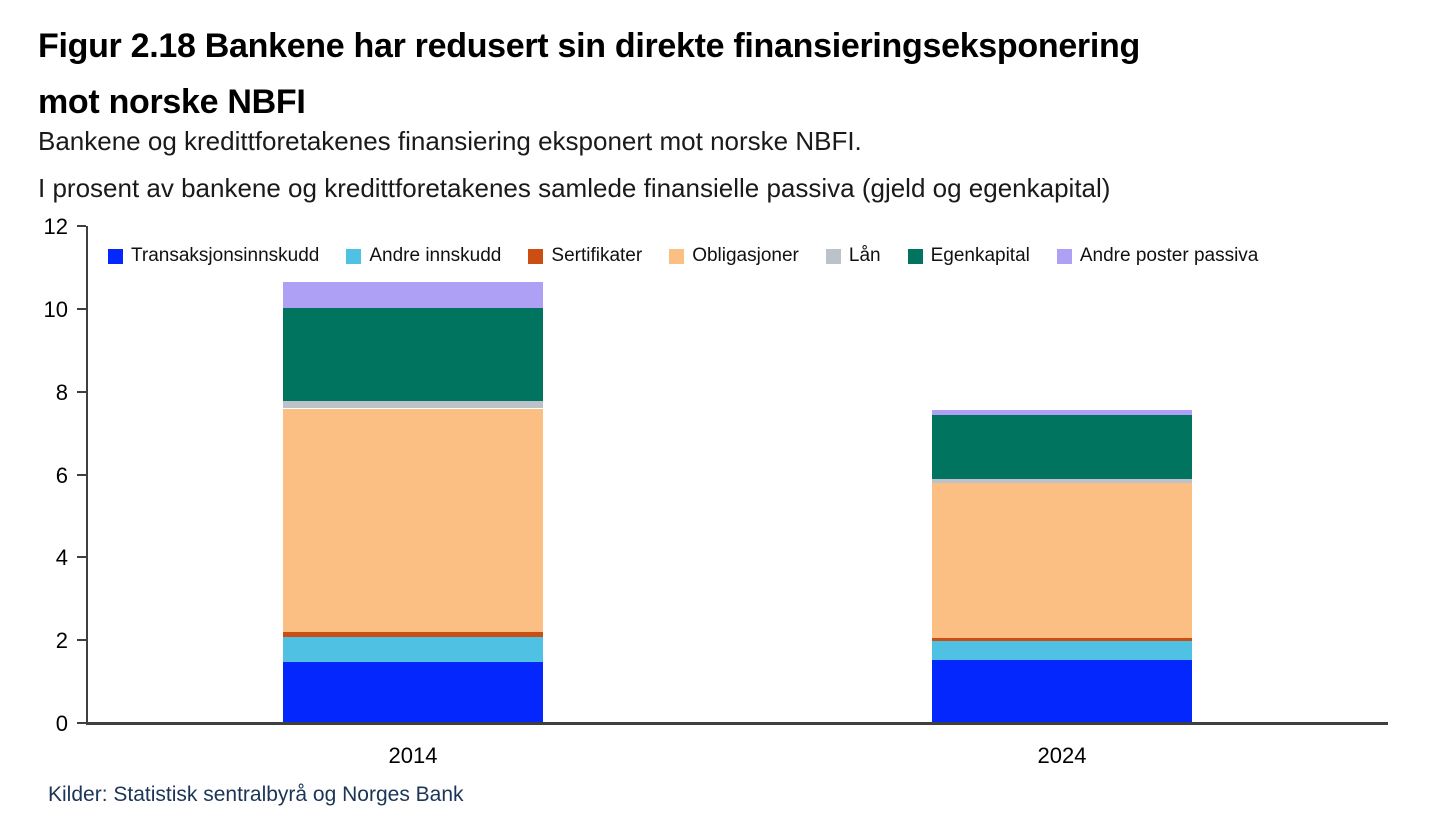  What do you see at coordinates (87, 474) in the screenshot?
I see `y-axis-line` at bounding box center [87, 474].